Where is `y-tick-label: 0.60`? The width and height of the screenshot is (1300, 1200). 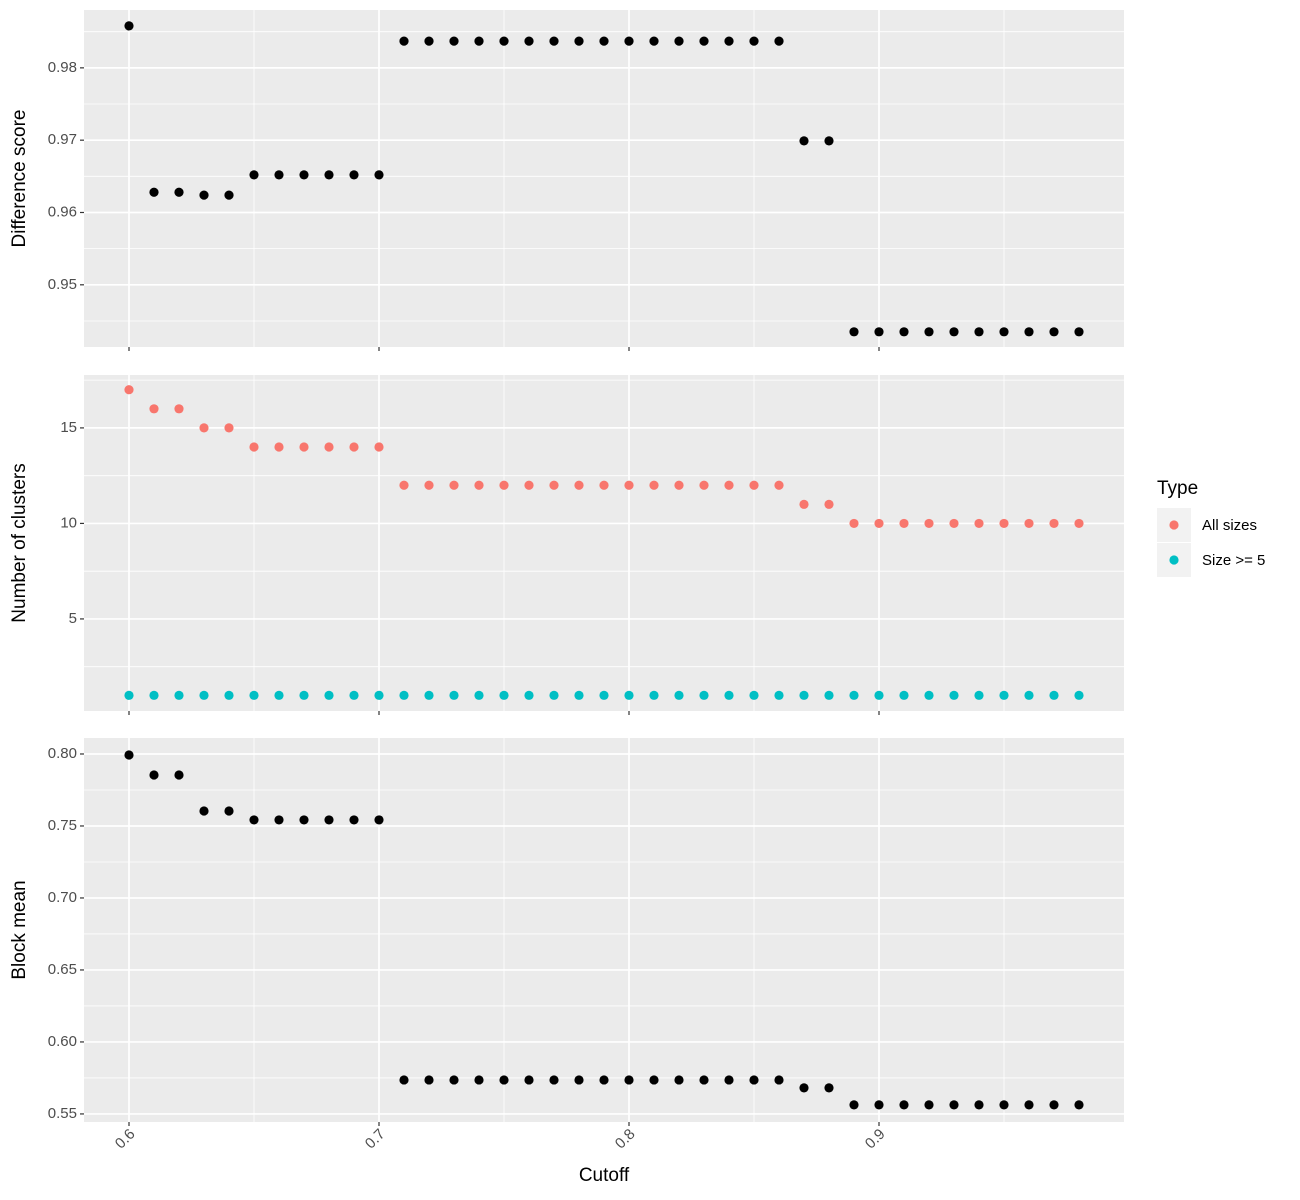 y-tick-label: 0.60 is located at coordinates (62, 1041).